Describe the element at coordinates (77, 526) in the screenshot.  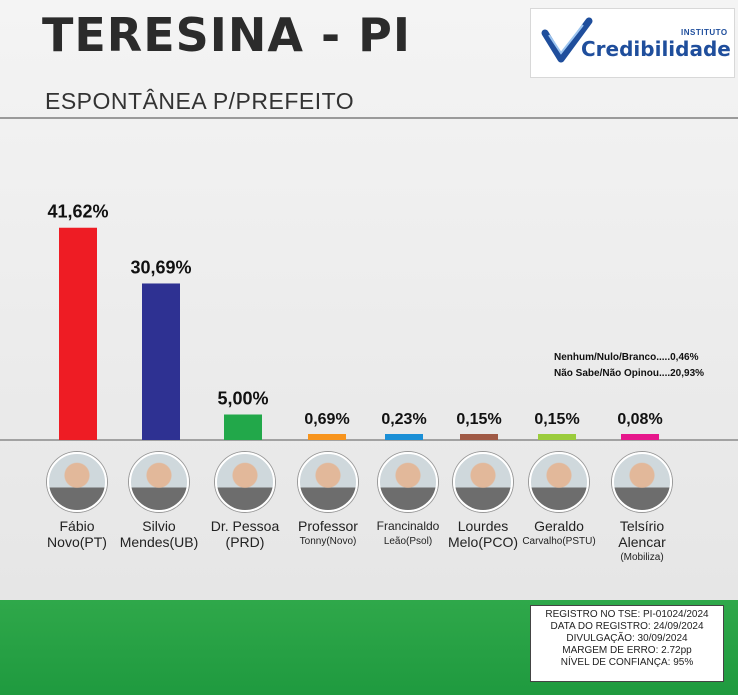
I see `candidate-name: Fábio` at that location.